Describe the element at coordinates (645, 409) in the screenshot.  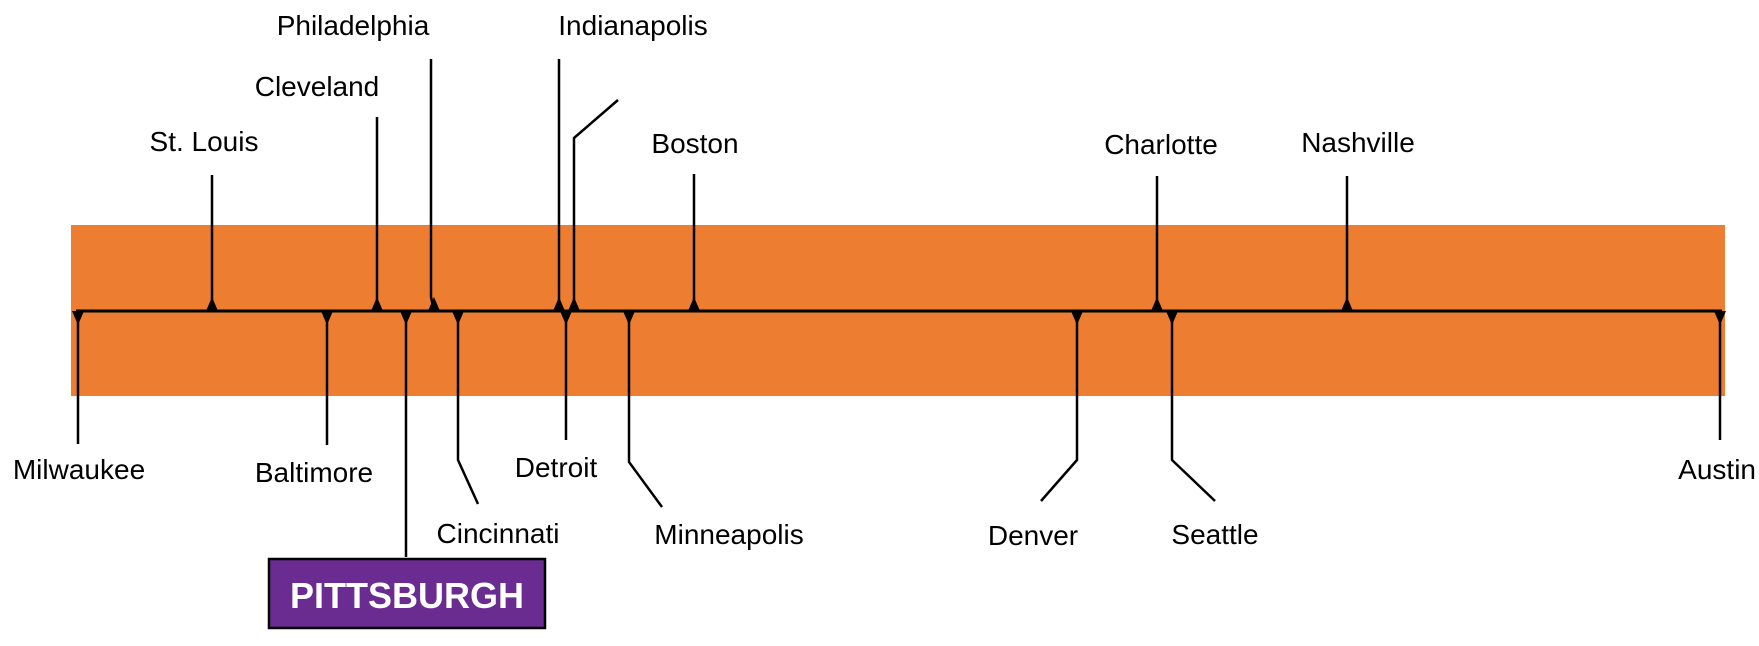
I see `leader-line-minneapolis` at that location.